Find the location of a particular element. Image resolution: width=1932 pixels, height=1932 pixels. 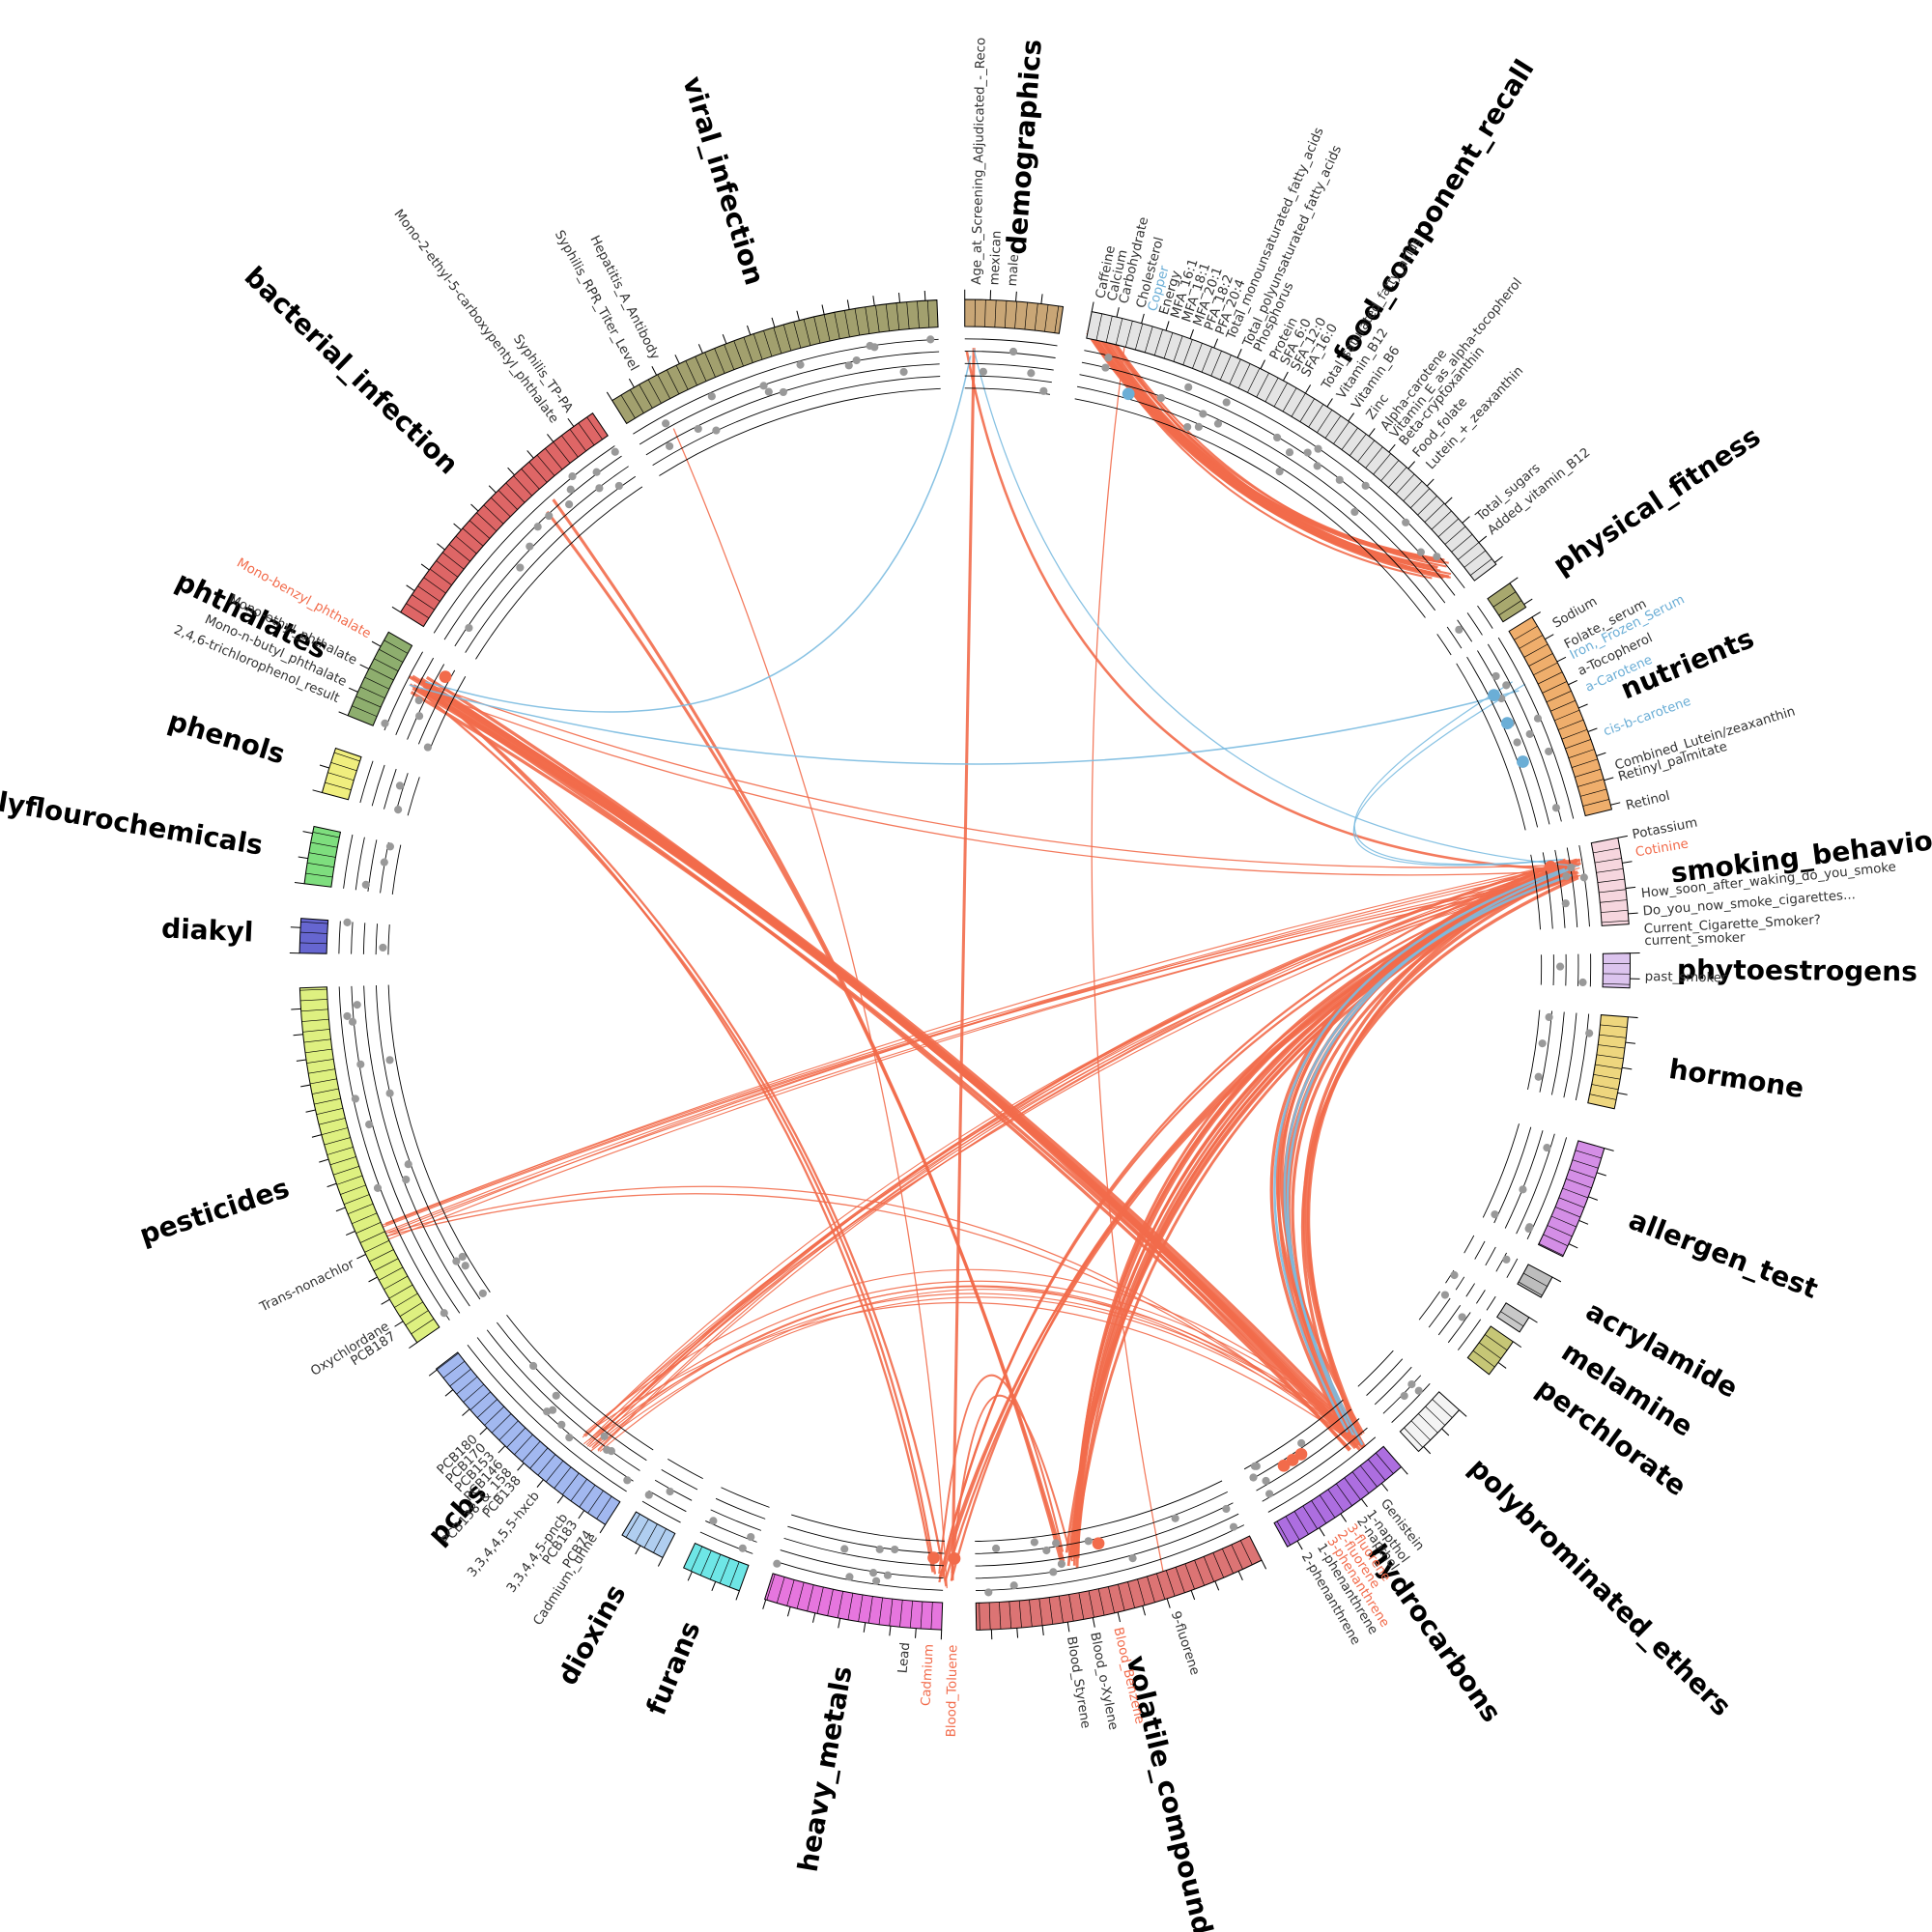

group-label: phytoestrogens is located at coordinates (1797, 970).